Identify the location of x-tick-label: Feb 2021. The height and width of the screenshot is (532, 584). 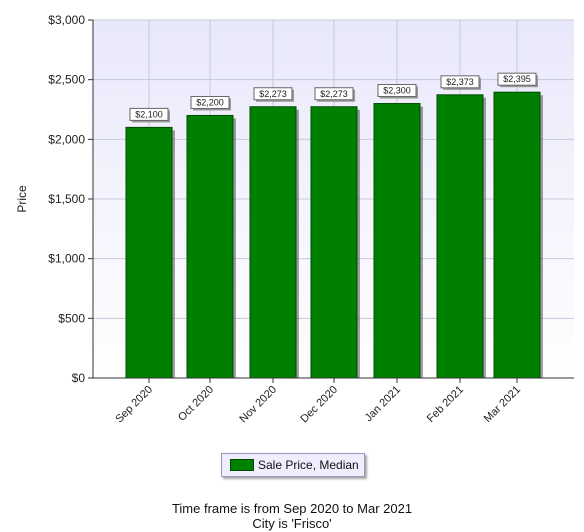
(445, 404).